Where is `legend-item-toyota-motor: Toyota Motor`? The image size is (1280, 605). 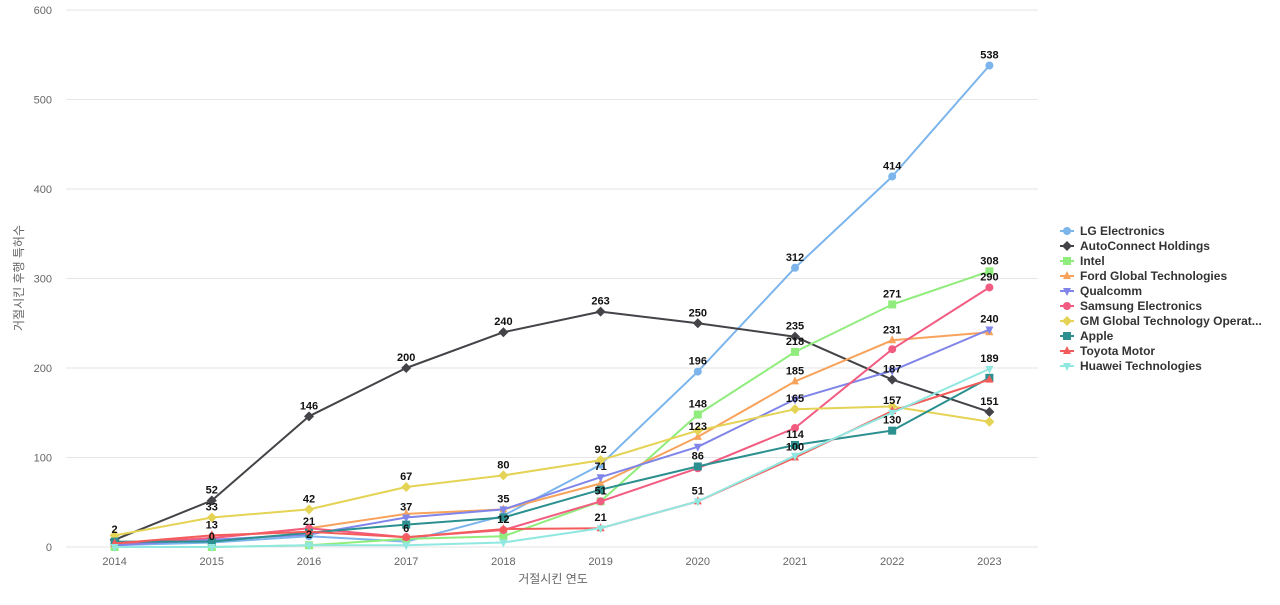 legend-item-toyota-motor: Toyota Motor is located at coordinates (1107, 351).